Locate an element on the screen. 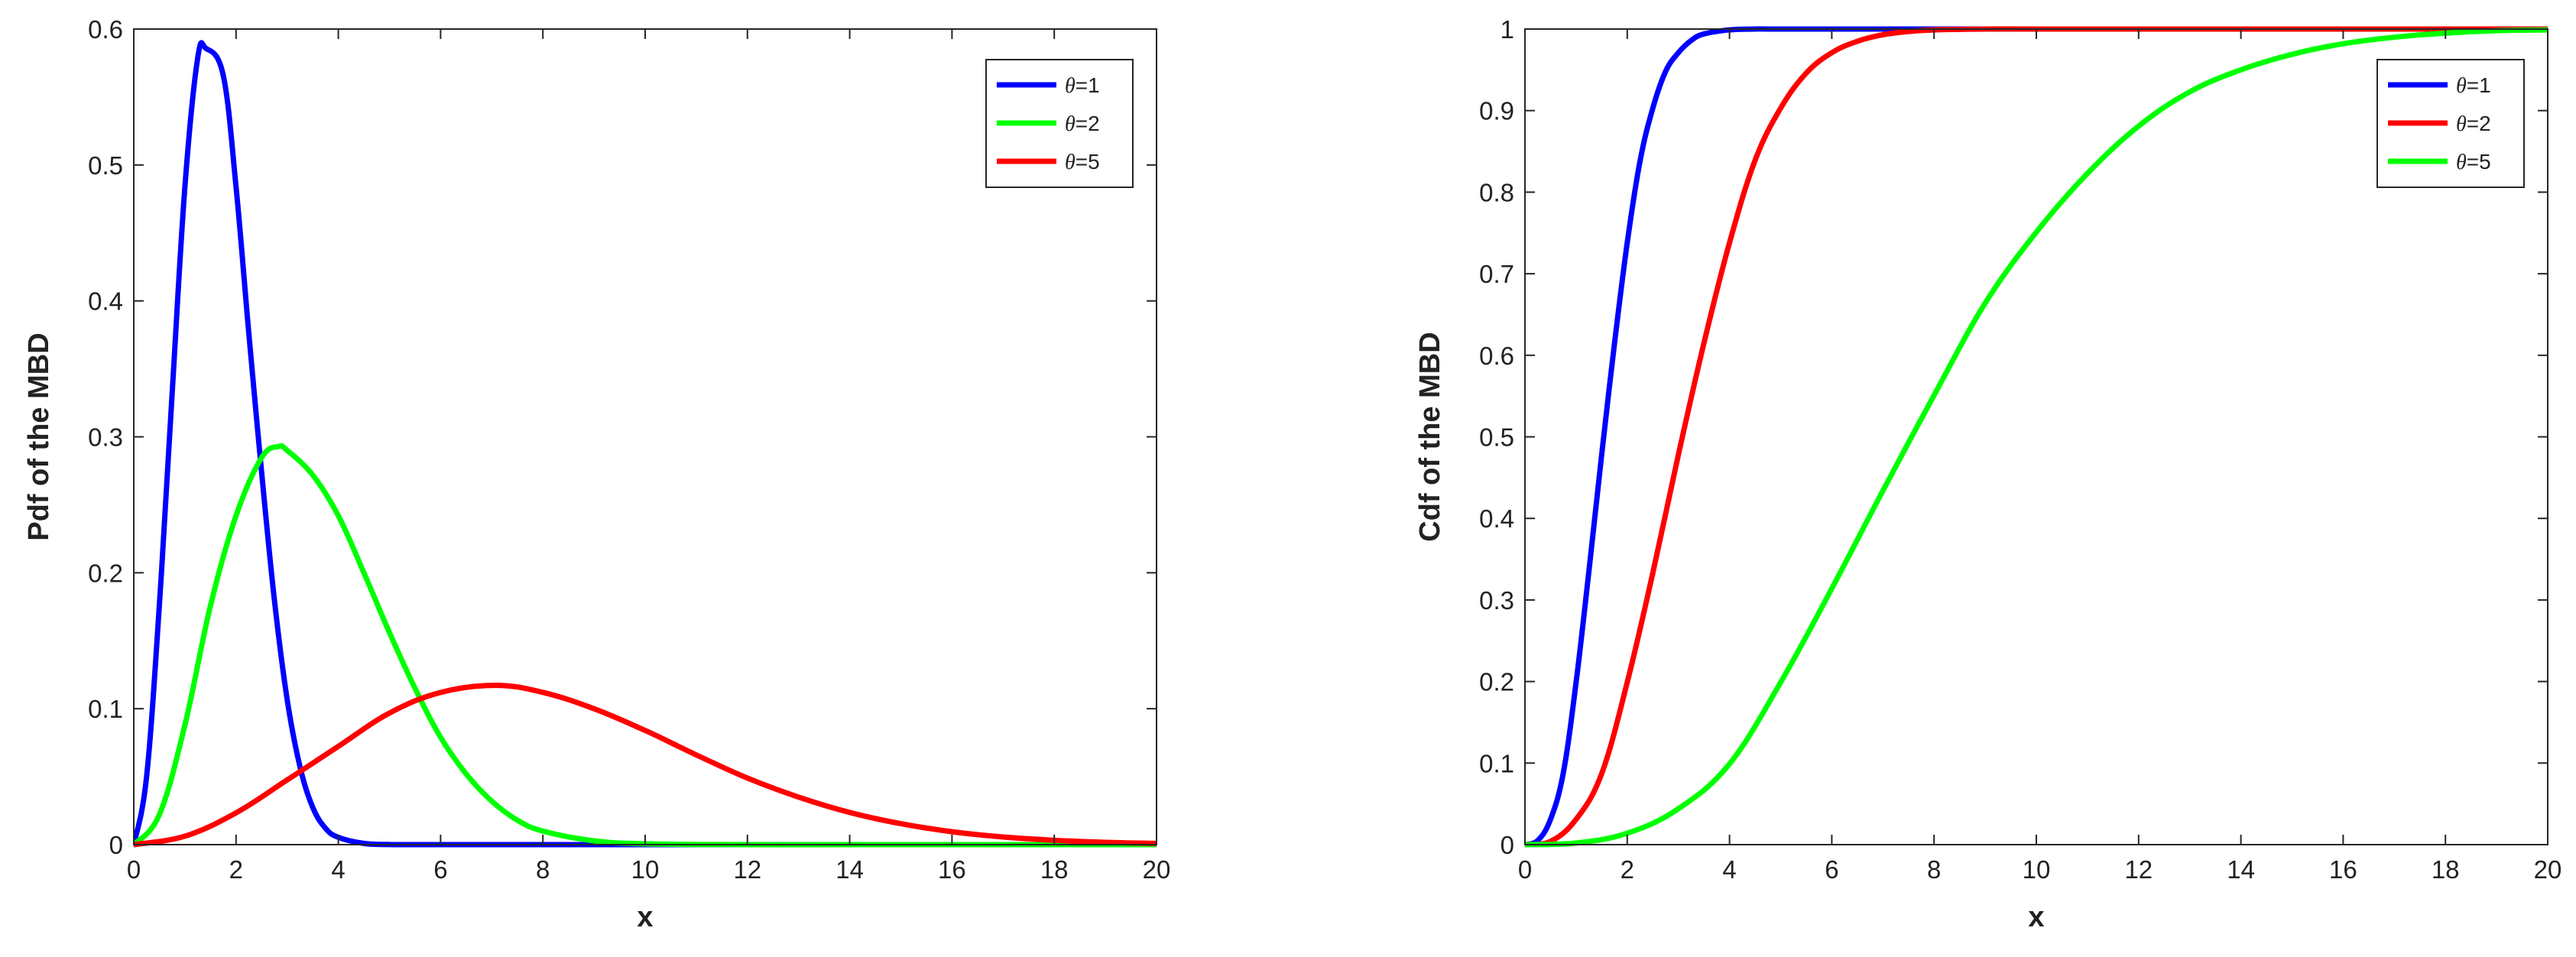 This screenshot has width=2576, height=957. y-axis-label: Cdf of the MBD is located at coordinates (1430, 437).